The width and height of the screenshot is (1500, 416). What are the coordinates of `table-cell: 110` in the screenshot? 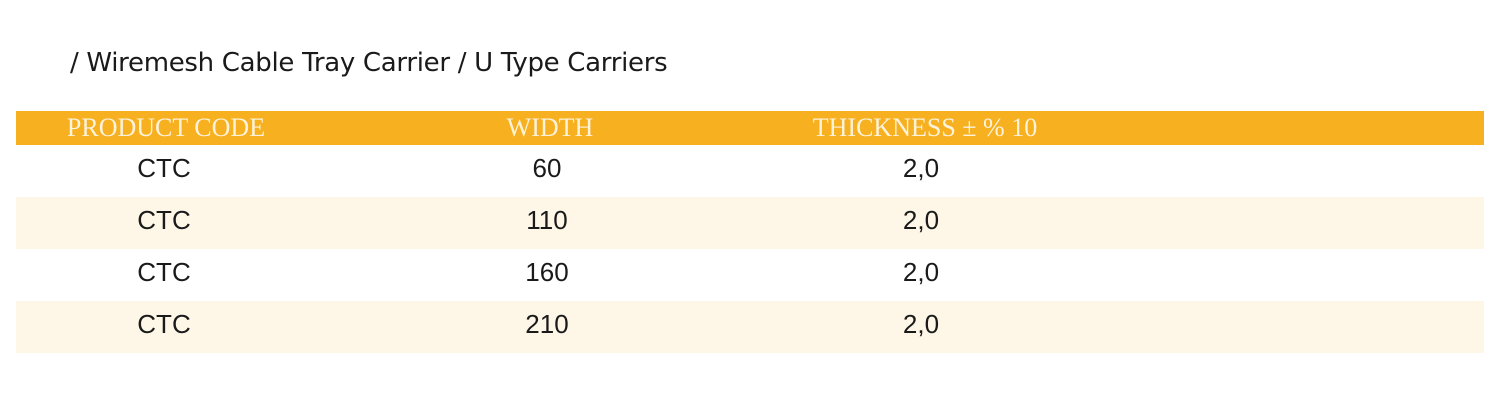 It's located at (547, 220).